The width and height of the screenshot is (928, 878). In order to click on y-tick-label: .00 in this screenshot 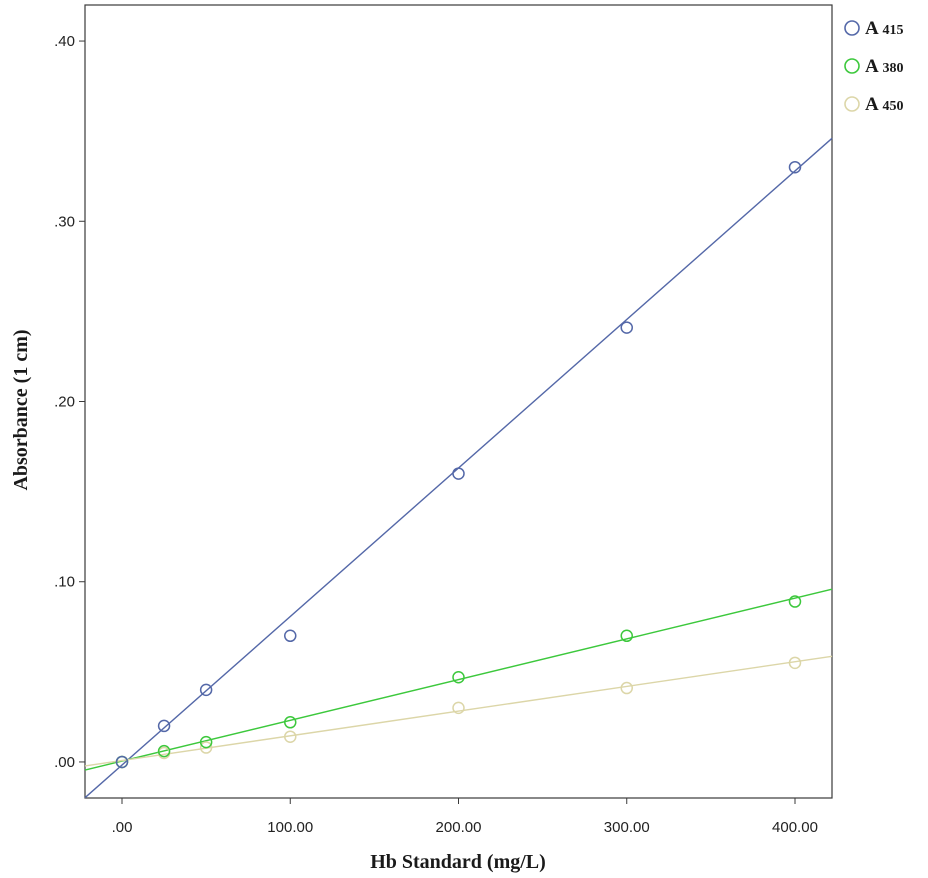, I will do `click(64, 762)`.